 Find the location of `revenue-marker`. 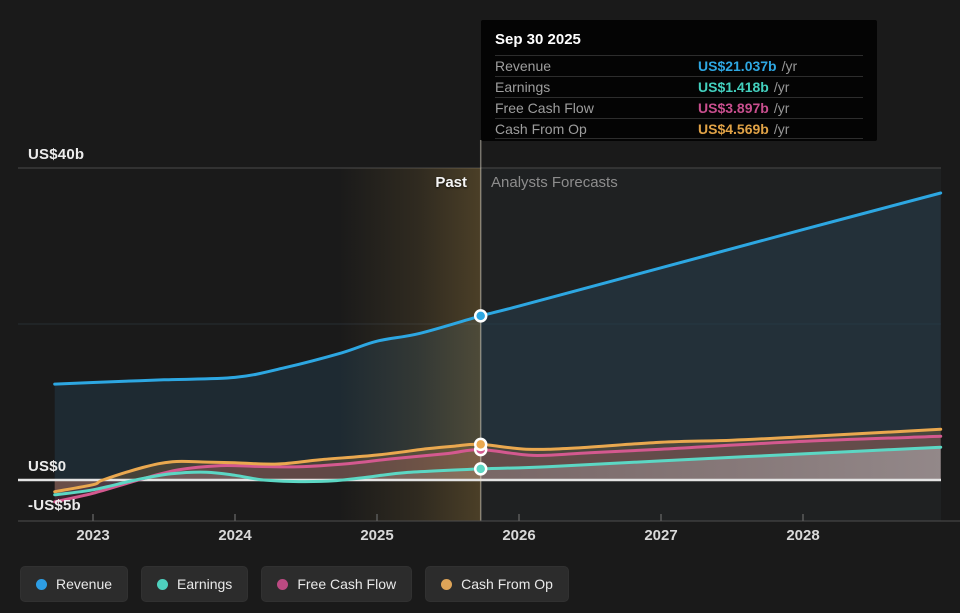

revenue-marker is located at coordinates (480, 316).